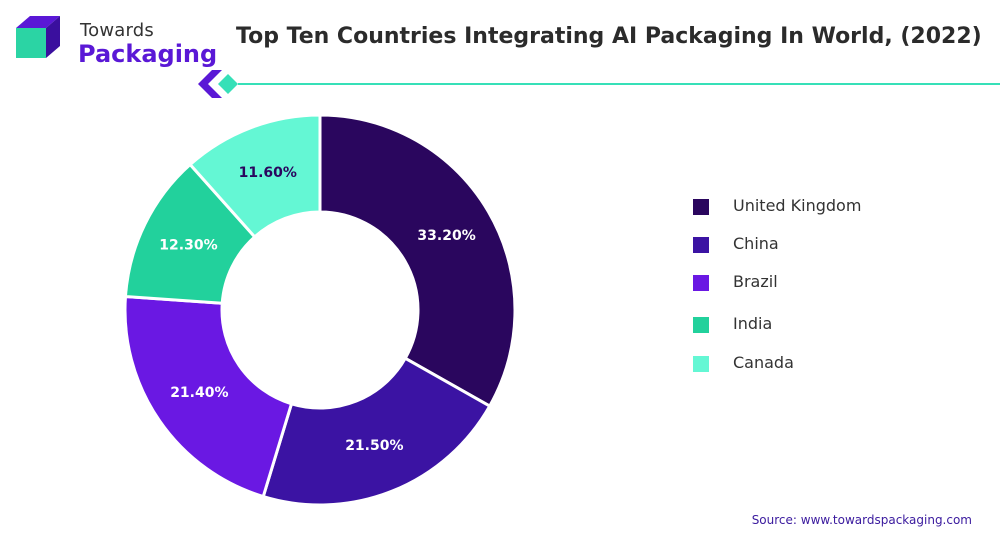 The width and height of the screenshot is (1000, 542). I want to click on slice-label-india: 12.30%, so click(188, 246).